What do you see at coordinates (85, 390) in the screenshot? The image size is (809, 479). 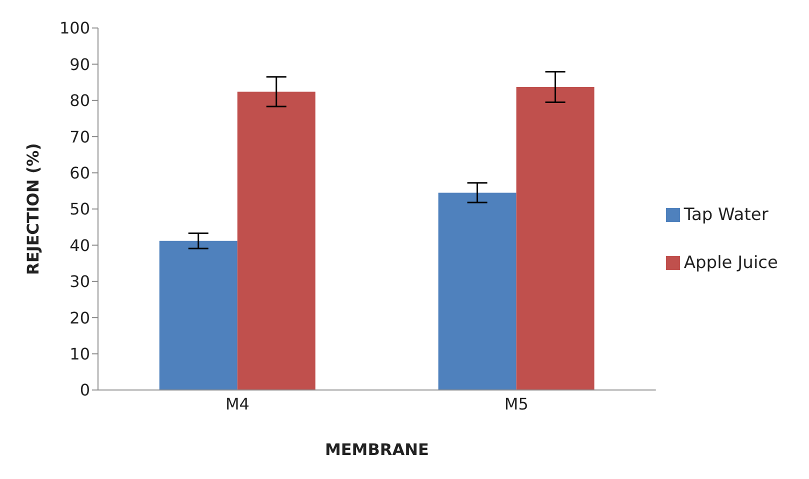 I see `y-tick-label: 0` at bounding box center [85, 390].